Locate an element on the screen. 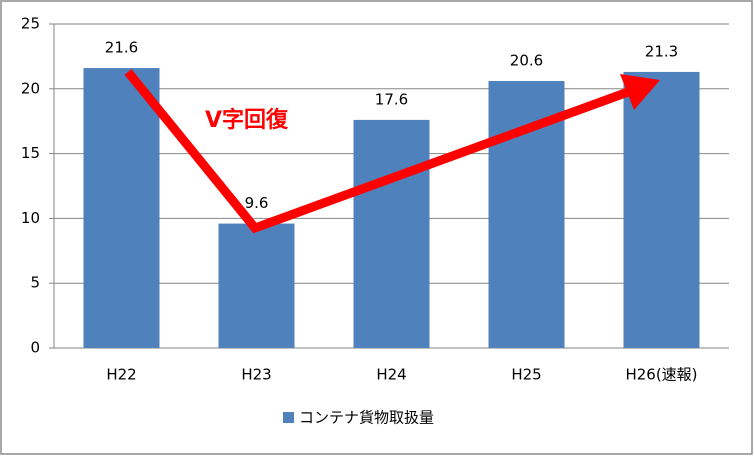  y-tick-label: 25 is located at coordinates (30, 24).